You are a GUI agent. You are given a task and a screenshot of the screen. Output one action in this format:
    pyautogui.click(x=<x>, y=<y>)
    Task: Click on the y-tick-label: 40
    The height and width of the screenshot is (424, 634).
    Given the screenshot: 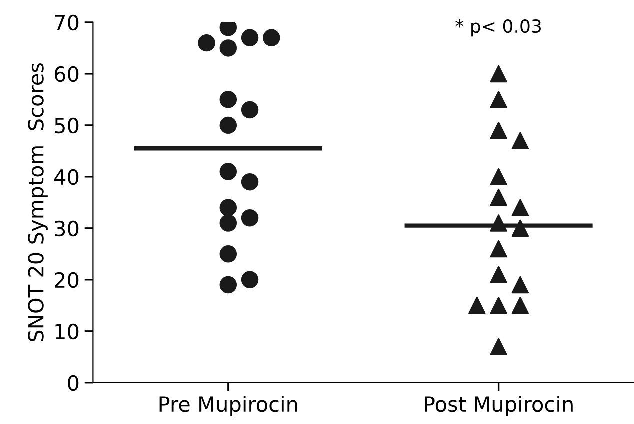 What is the action you would take?
    pyautogui.click(x=66, y=177)
    